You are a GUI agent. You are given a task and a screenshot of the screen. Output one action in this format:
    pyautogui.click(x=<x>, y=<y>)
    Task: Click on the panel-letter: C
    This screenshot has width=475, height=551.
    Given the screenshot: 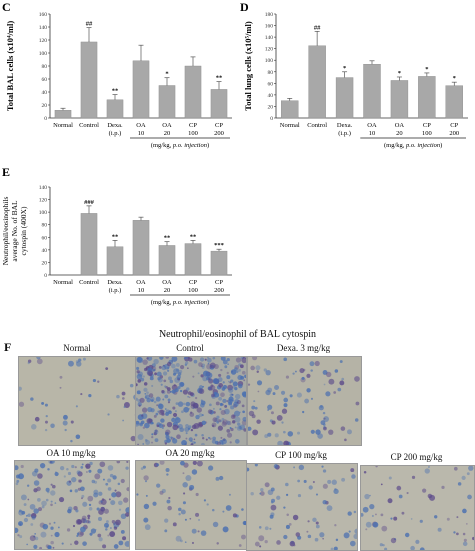 What is the action you would take?
    pyautogui.click(x=6, y=7)
    